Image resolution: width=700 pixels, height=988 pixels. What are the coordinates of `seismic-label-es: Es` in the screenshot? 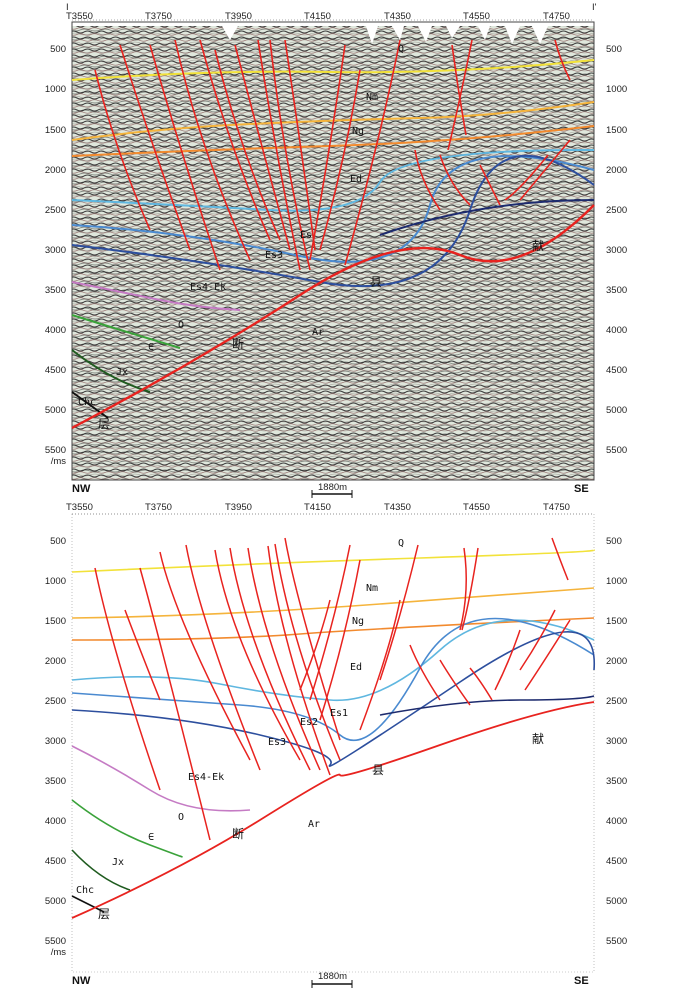 It's located at (306, 235).